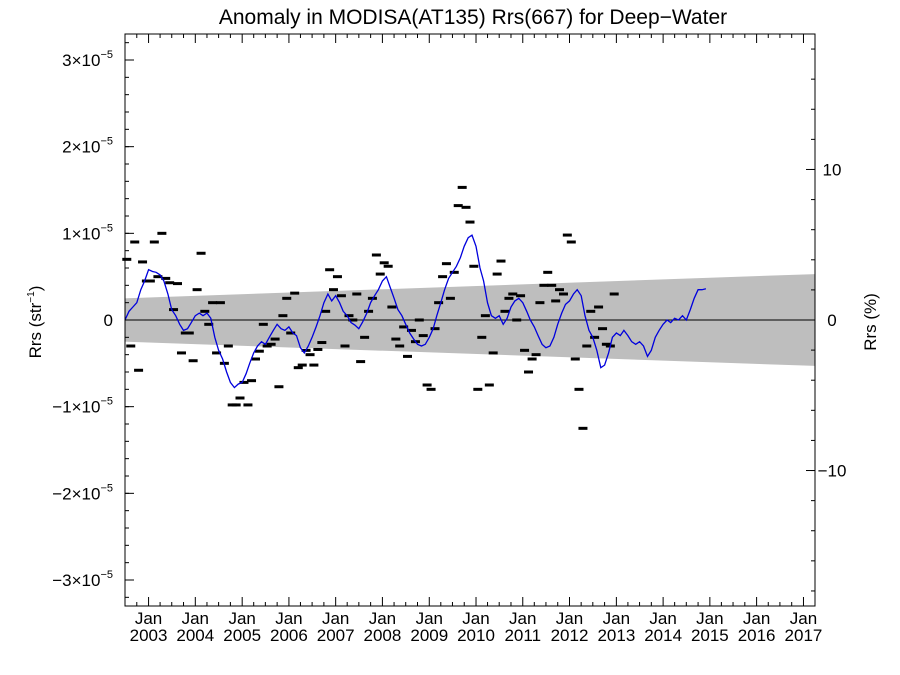  What do you see at coordinates (81, 147) in the screenshot?
I see `left-tick-mantissa: 2×10` at bounding box center [81, 147].